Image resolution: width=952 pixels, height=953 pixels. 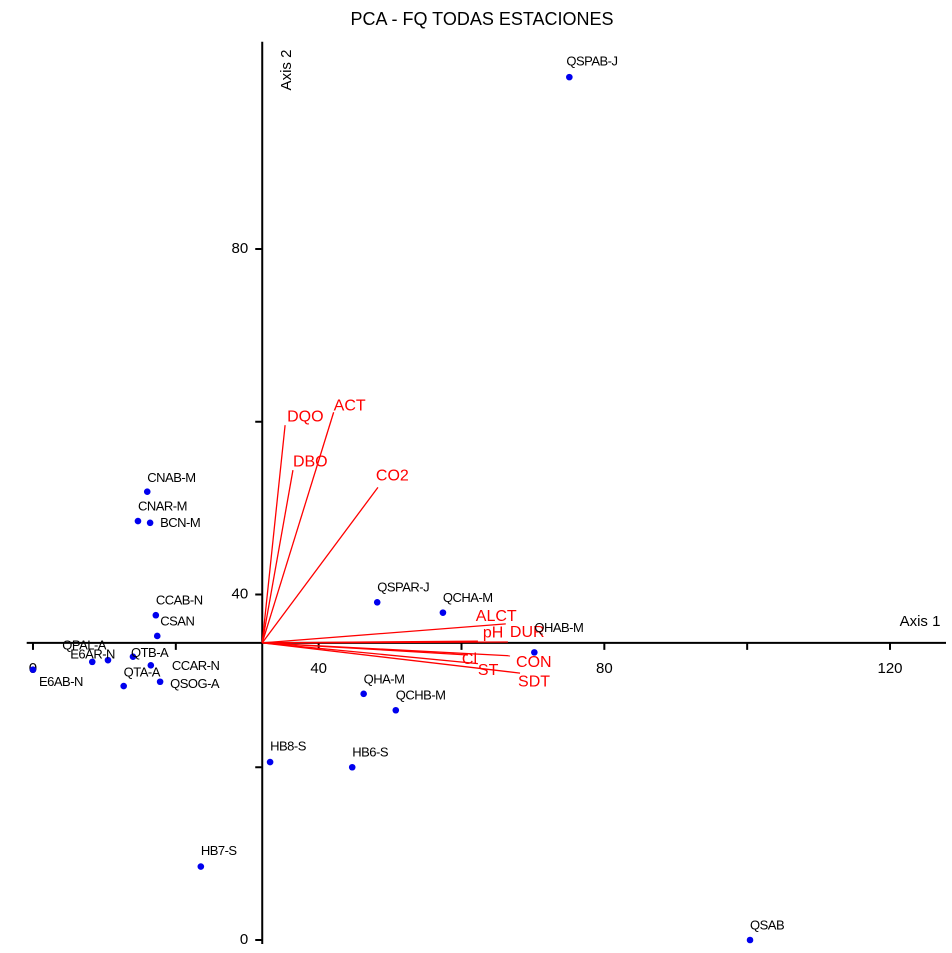 I want to click on point-label: QHA-M, so click(x=384, y=678).